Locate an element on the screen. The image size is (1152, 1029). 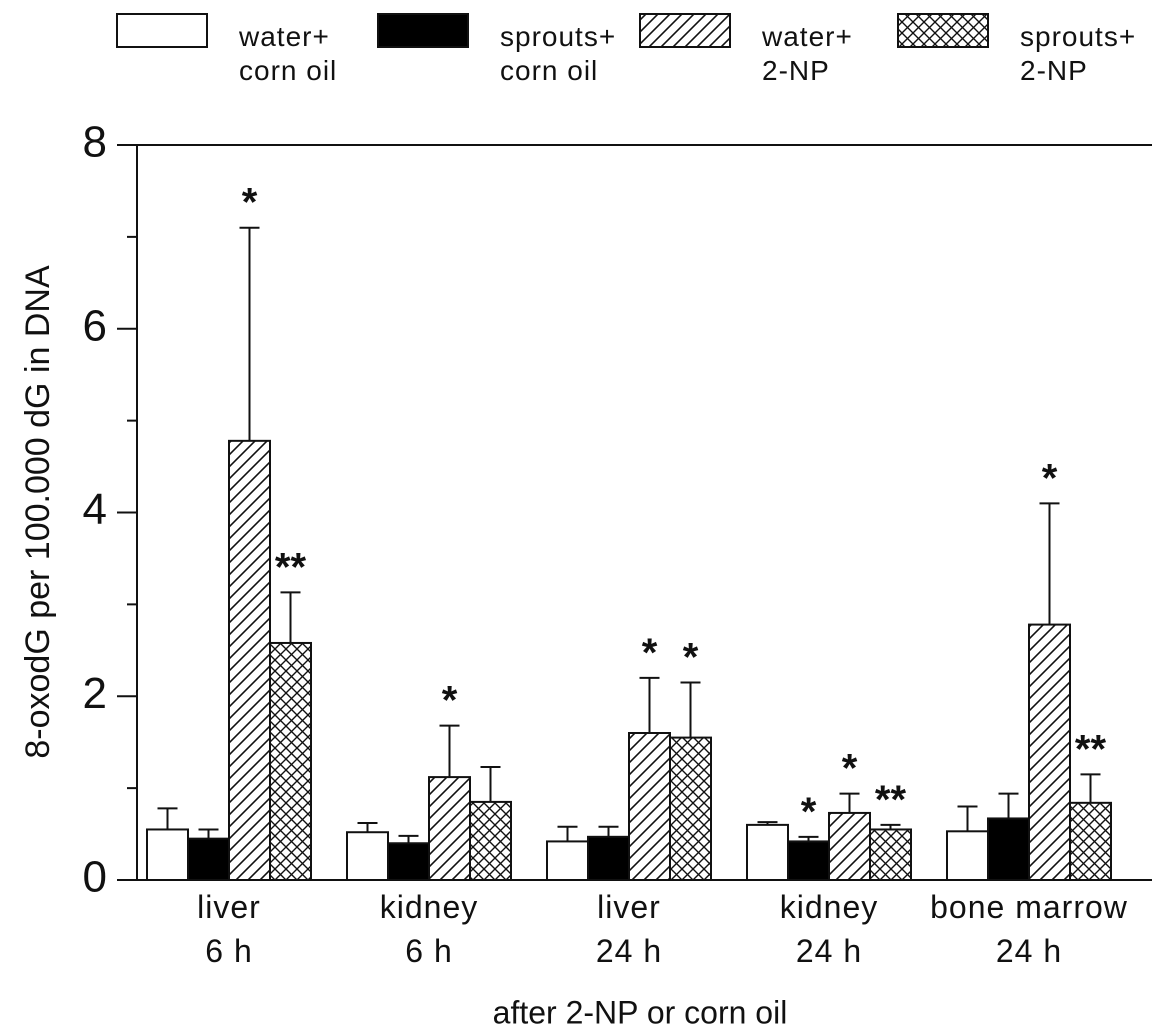
x-tick-label: kidney 6 h is located at coordinates (429, 929).